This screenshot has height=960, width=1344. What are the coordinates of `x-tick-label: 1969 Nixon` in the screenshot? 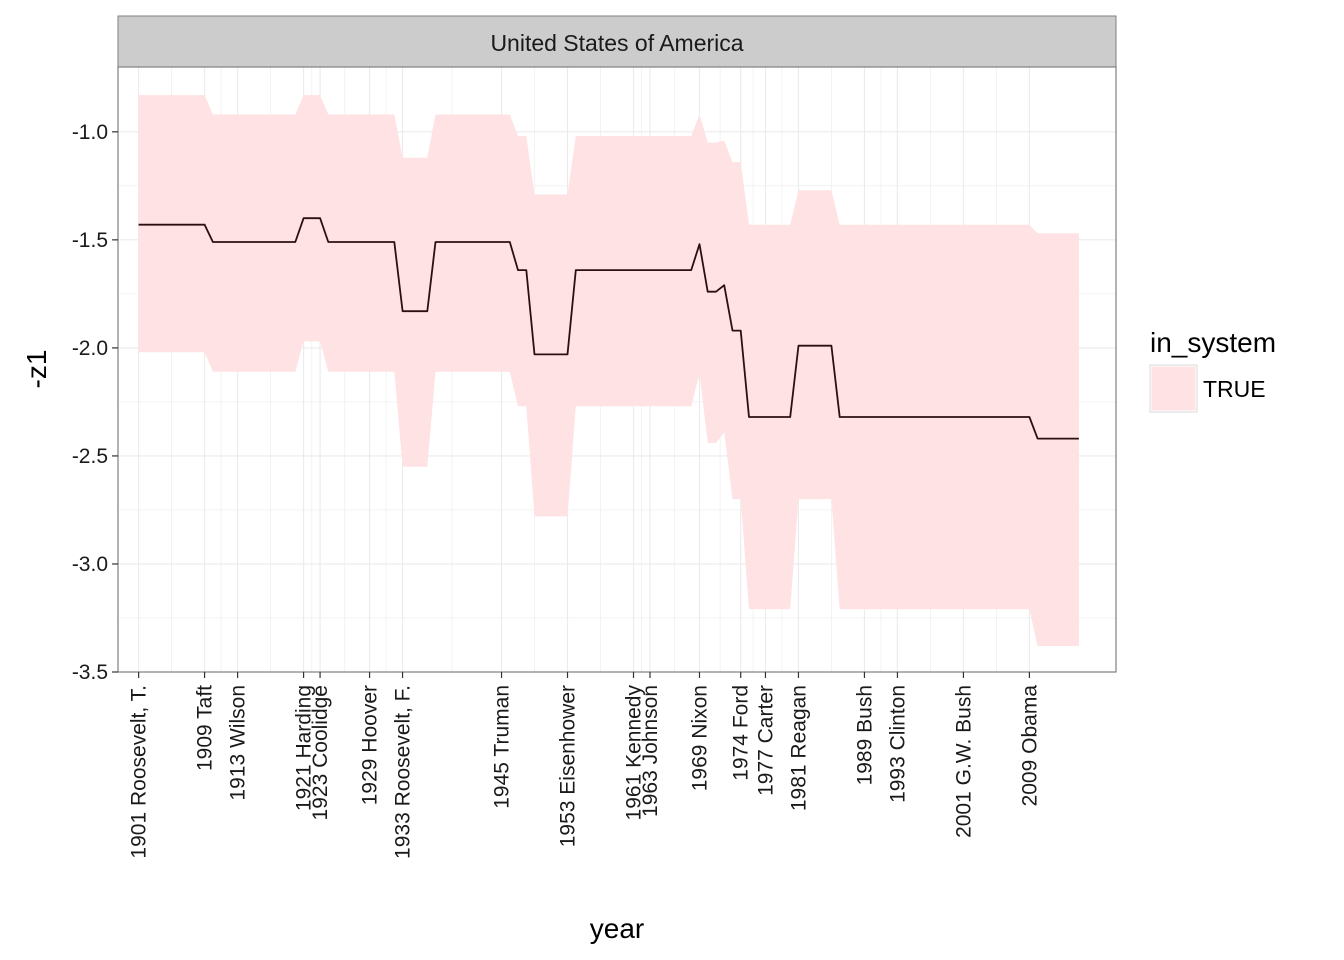 It's located at (700, 738).